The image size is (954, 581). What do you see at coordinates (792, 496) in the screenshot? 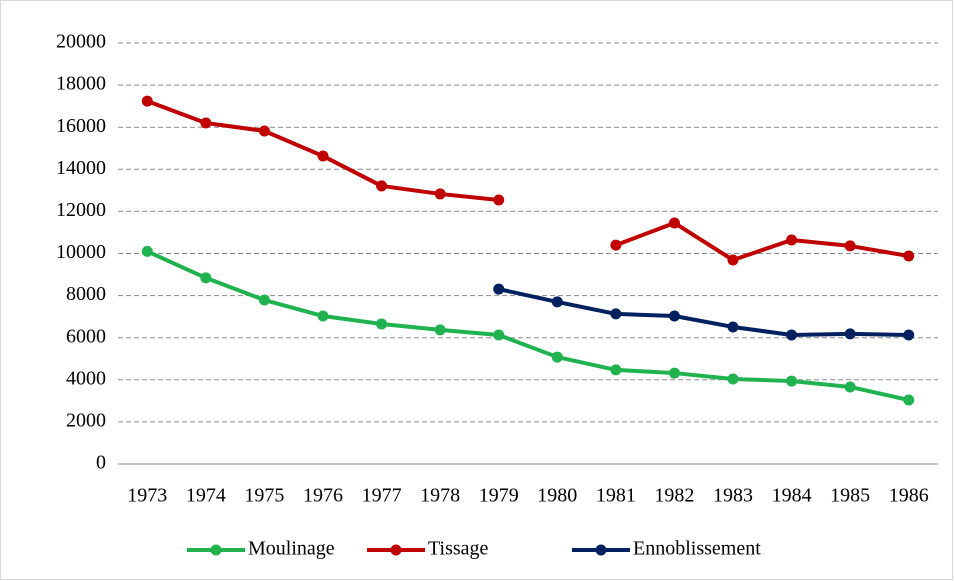
I see `x-tick-label: 1984` at bounding box center [792, 496].